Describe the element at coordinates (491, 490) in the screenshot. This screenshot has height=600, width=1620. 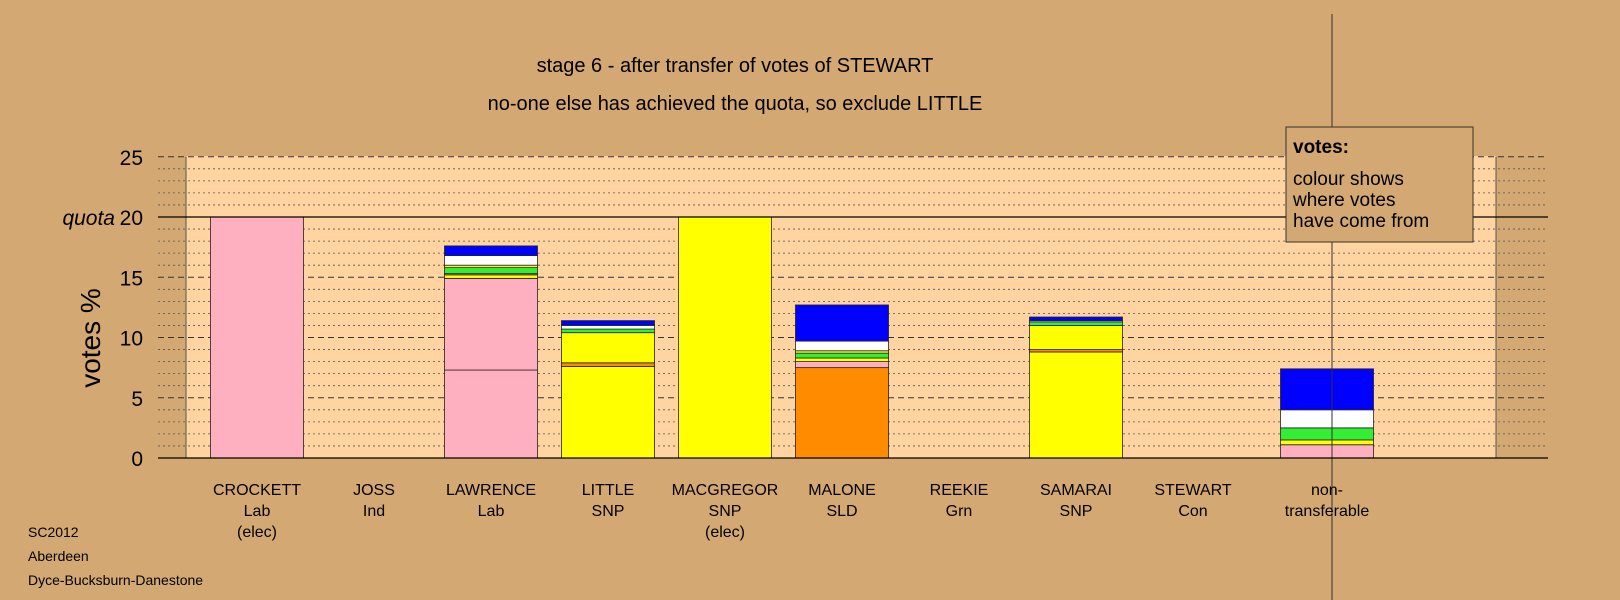
I see `category-name-label: LAWRENCE` at that location.